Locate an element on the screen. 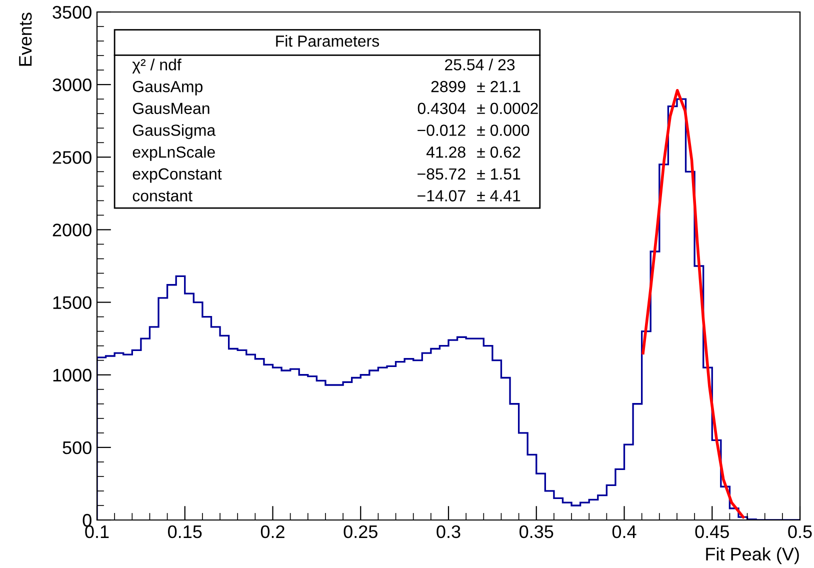 Image resolution: width=814 pixels, height=568 pixels. y-tick-label: 1500 is located at coordinates (72, 303).